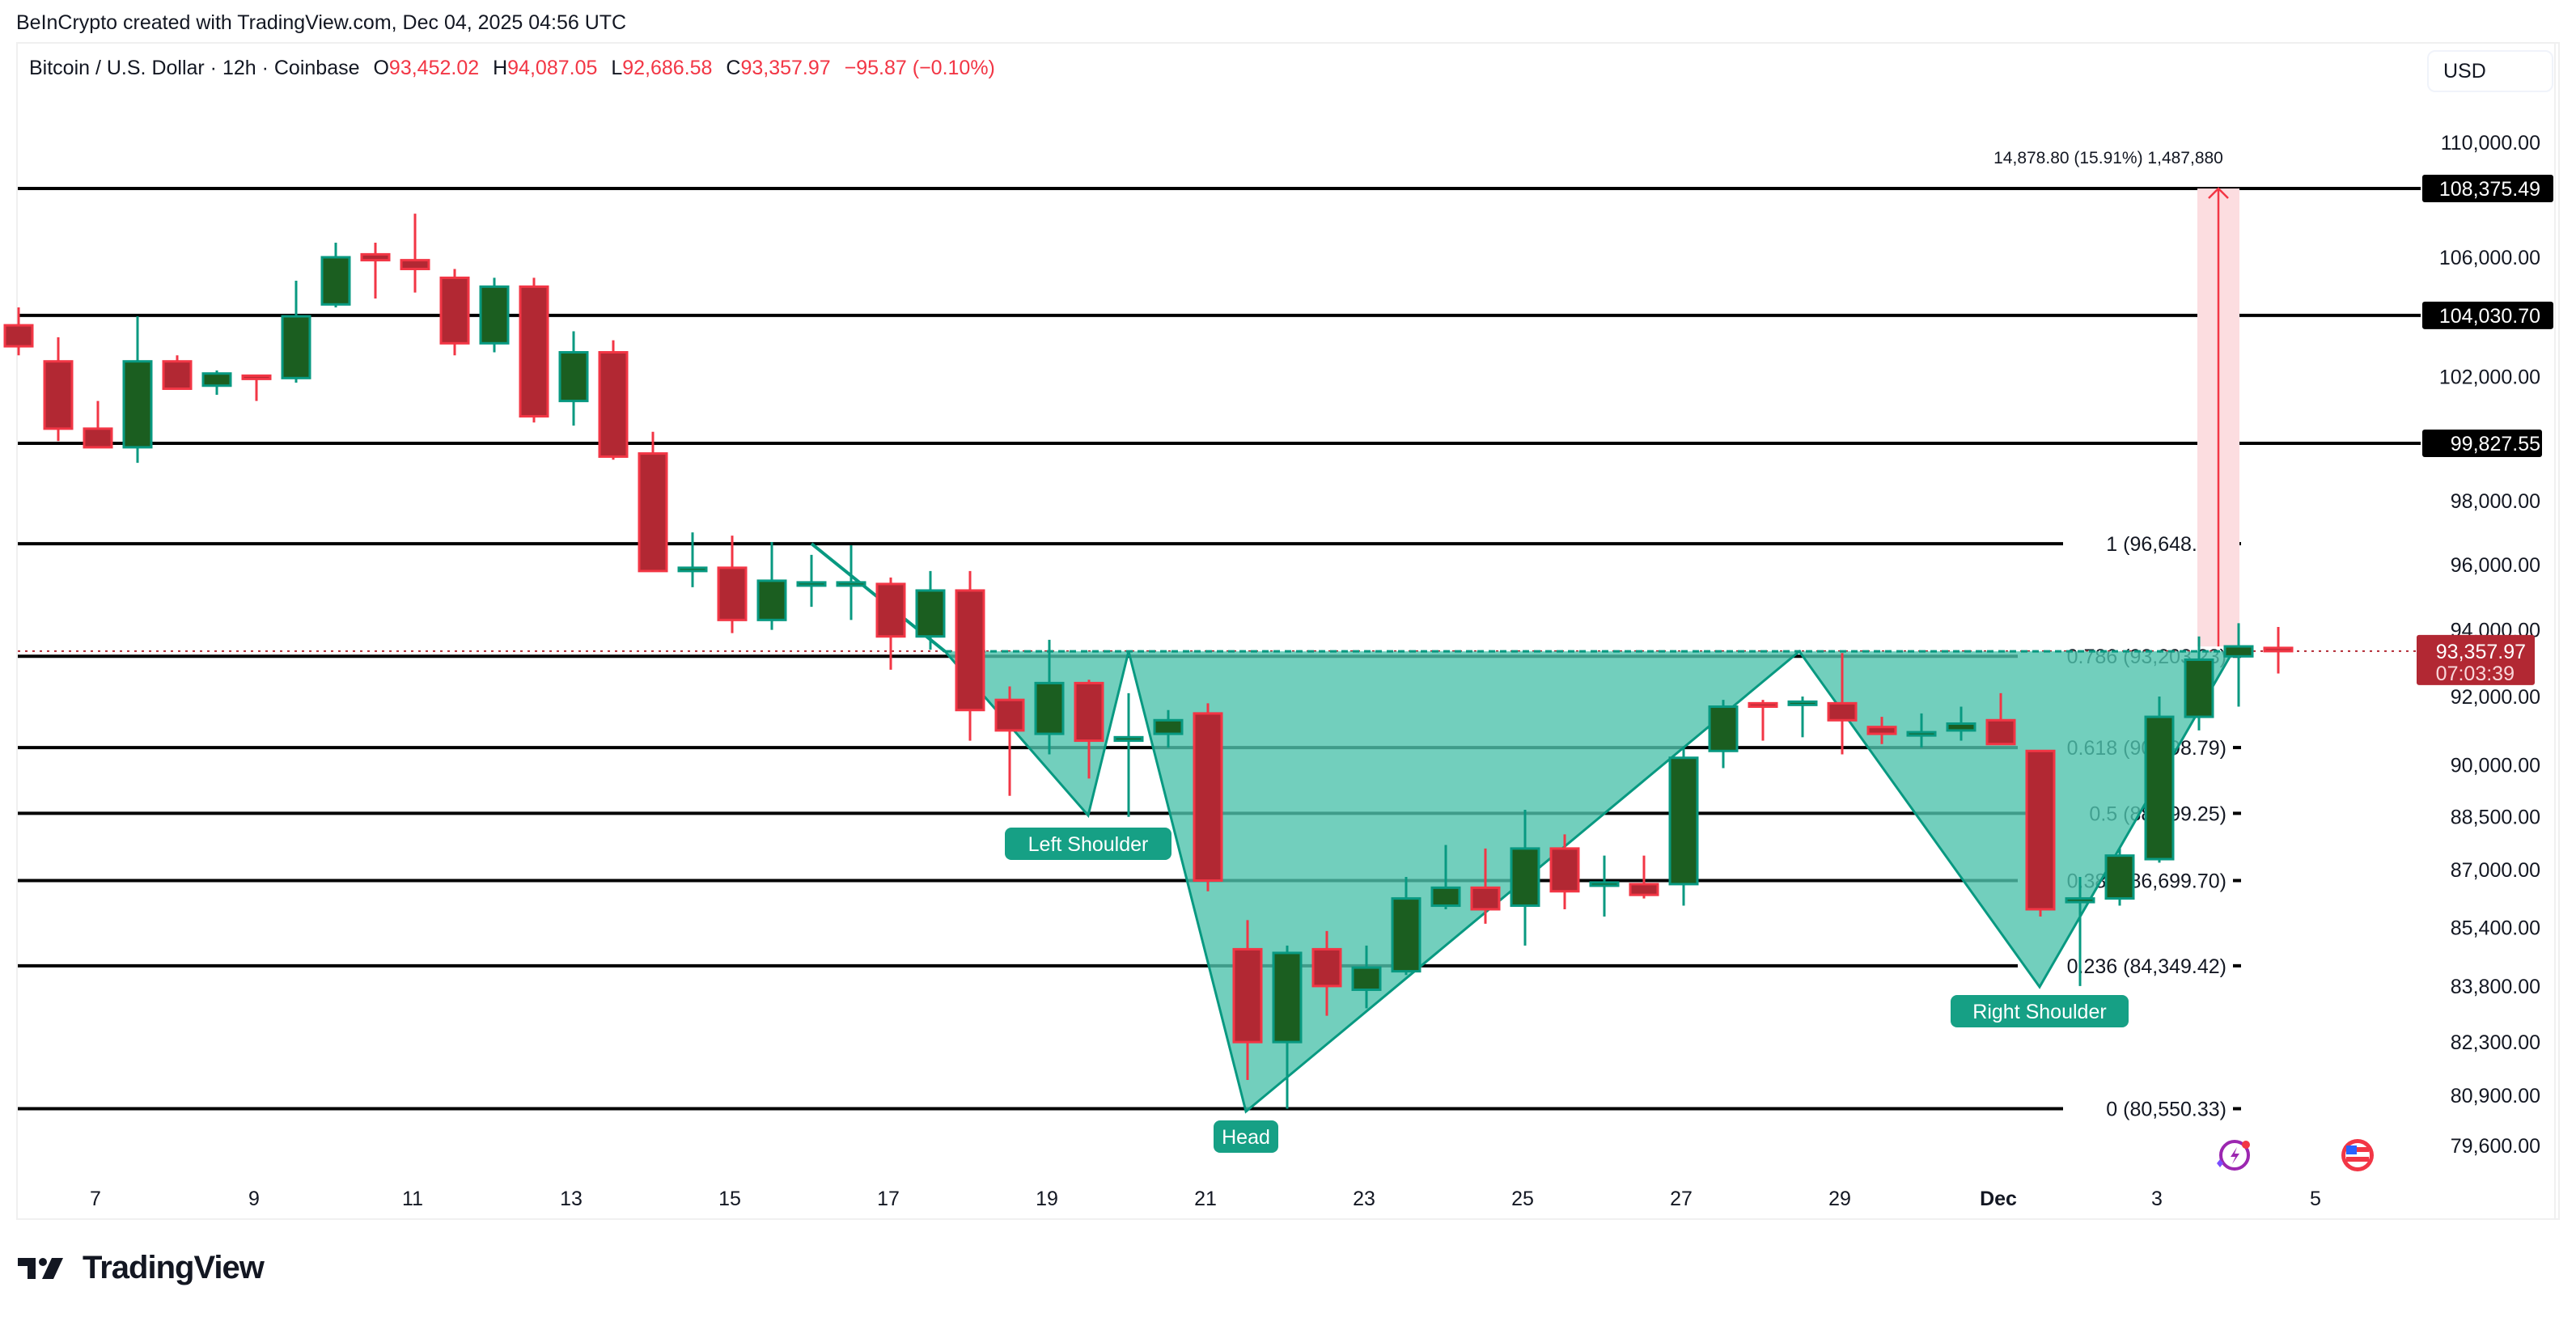 Image resolution: width=2576 pixels, height=1317 pixels. What do you see at coordinates (500, 68) in the screenshot?
I see `high-label: H` at bounding box center [500, 68].